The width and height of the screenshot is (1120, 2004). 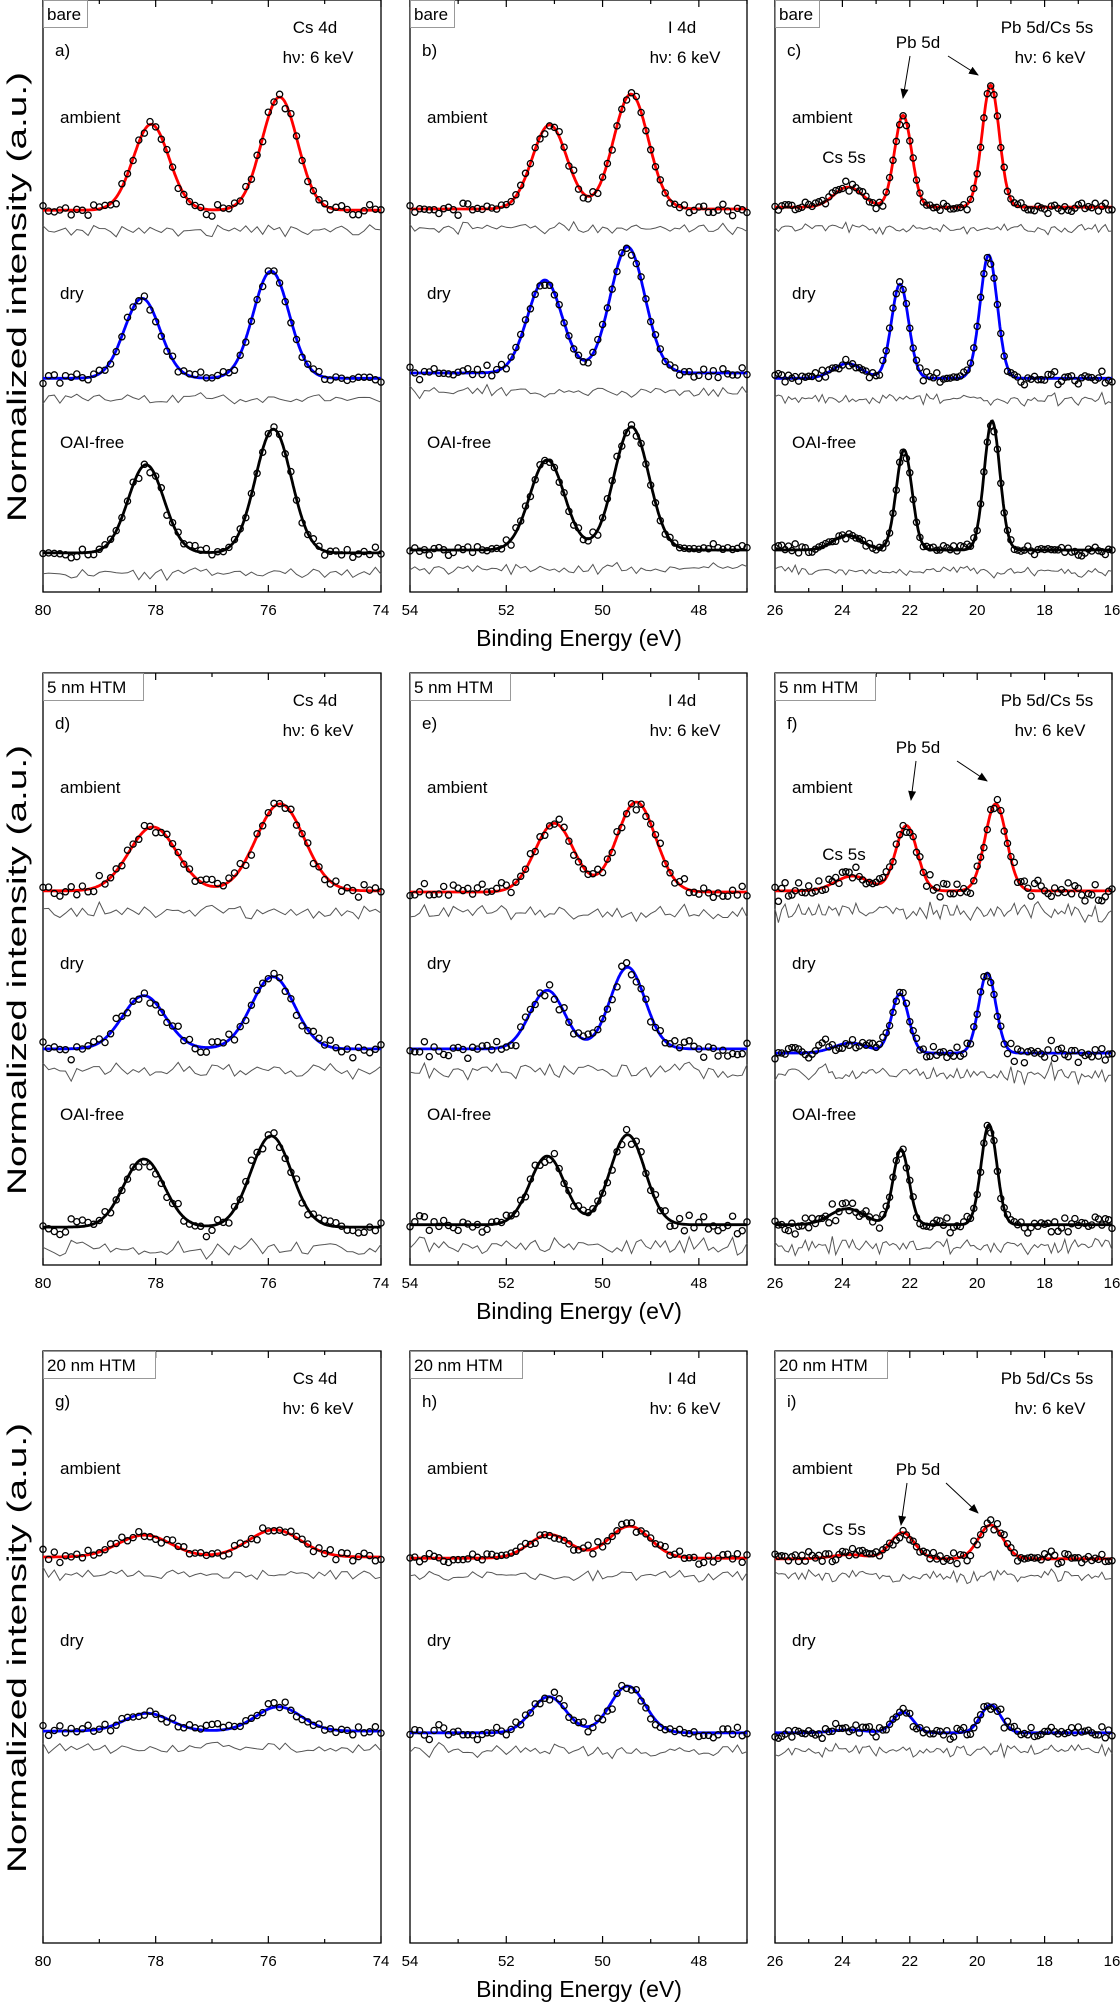 I want to click on photon-energy-label: hν: 6 keV, so click(x=319, y=730).